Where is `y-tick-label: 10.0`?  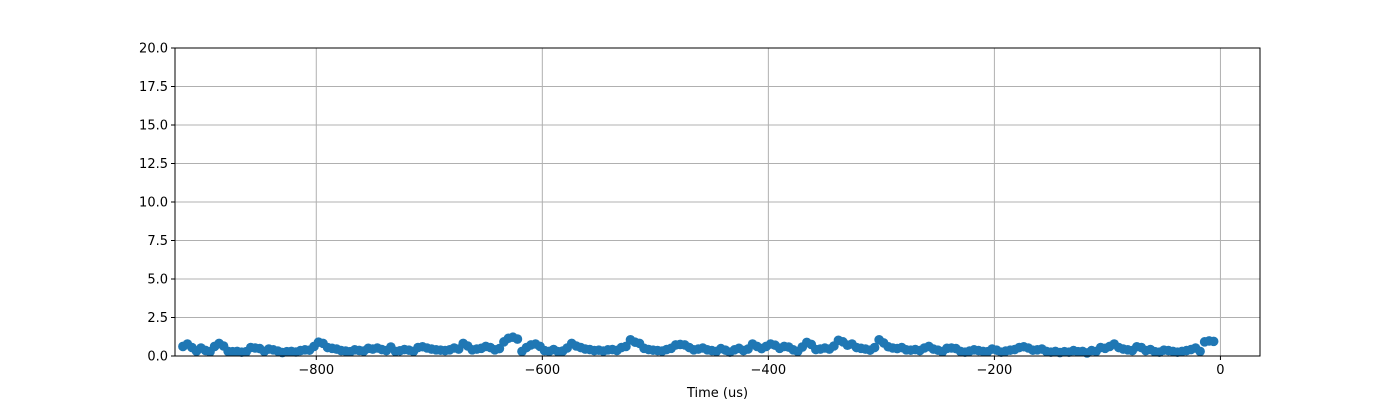 y-tick-label: 10.0 is located at coordinates (153, 203).